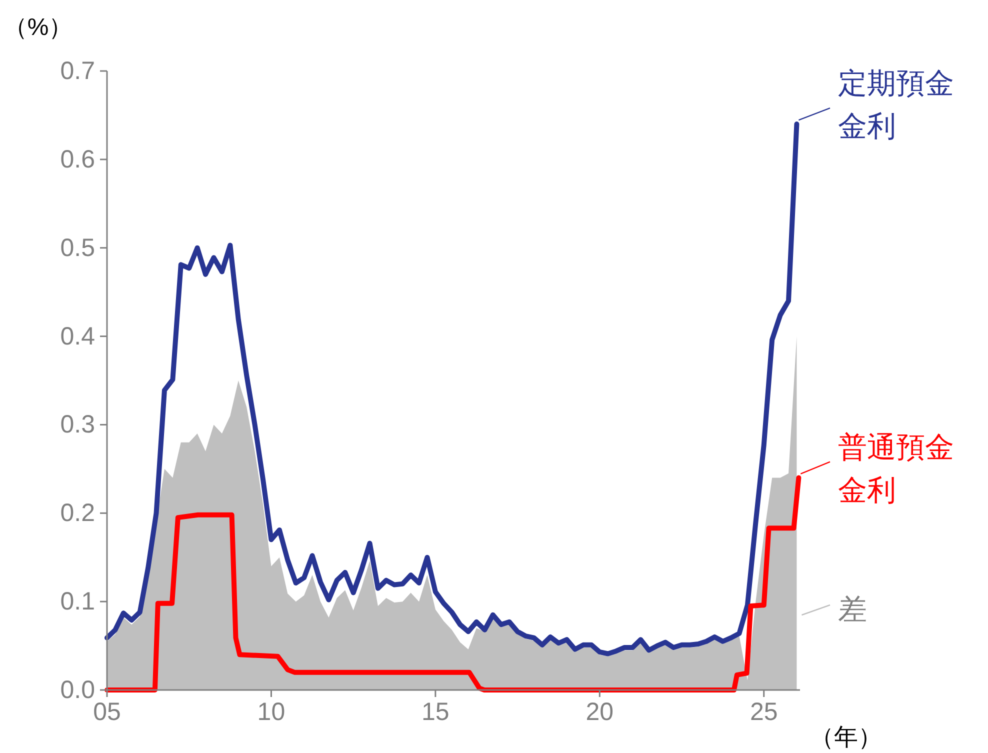 The image size is (988, 753). I want to click on legend-label: 定期預金金利, so click(896, 106).